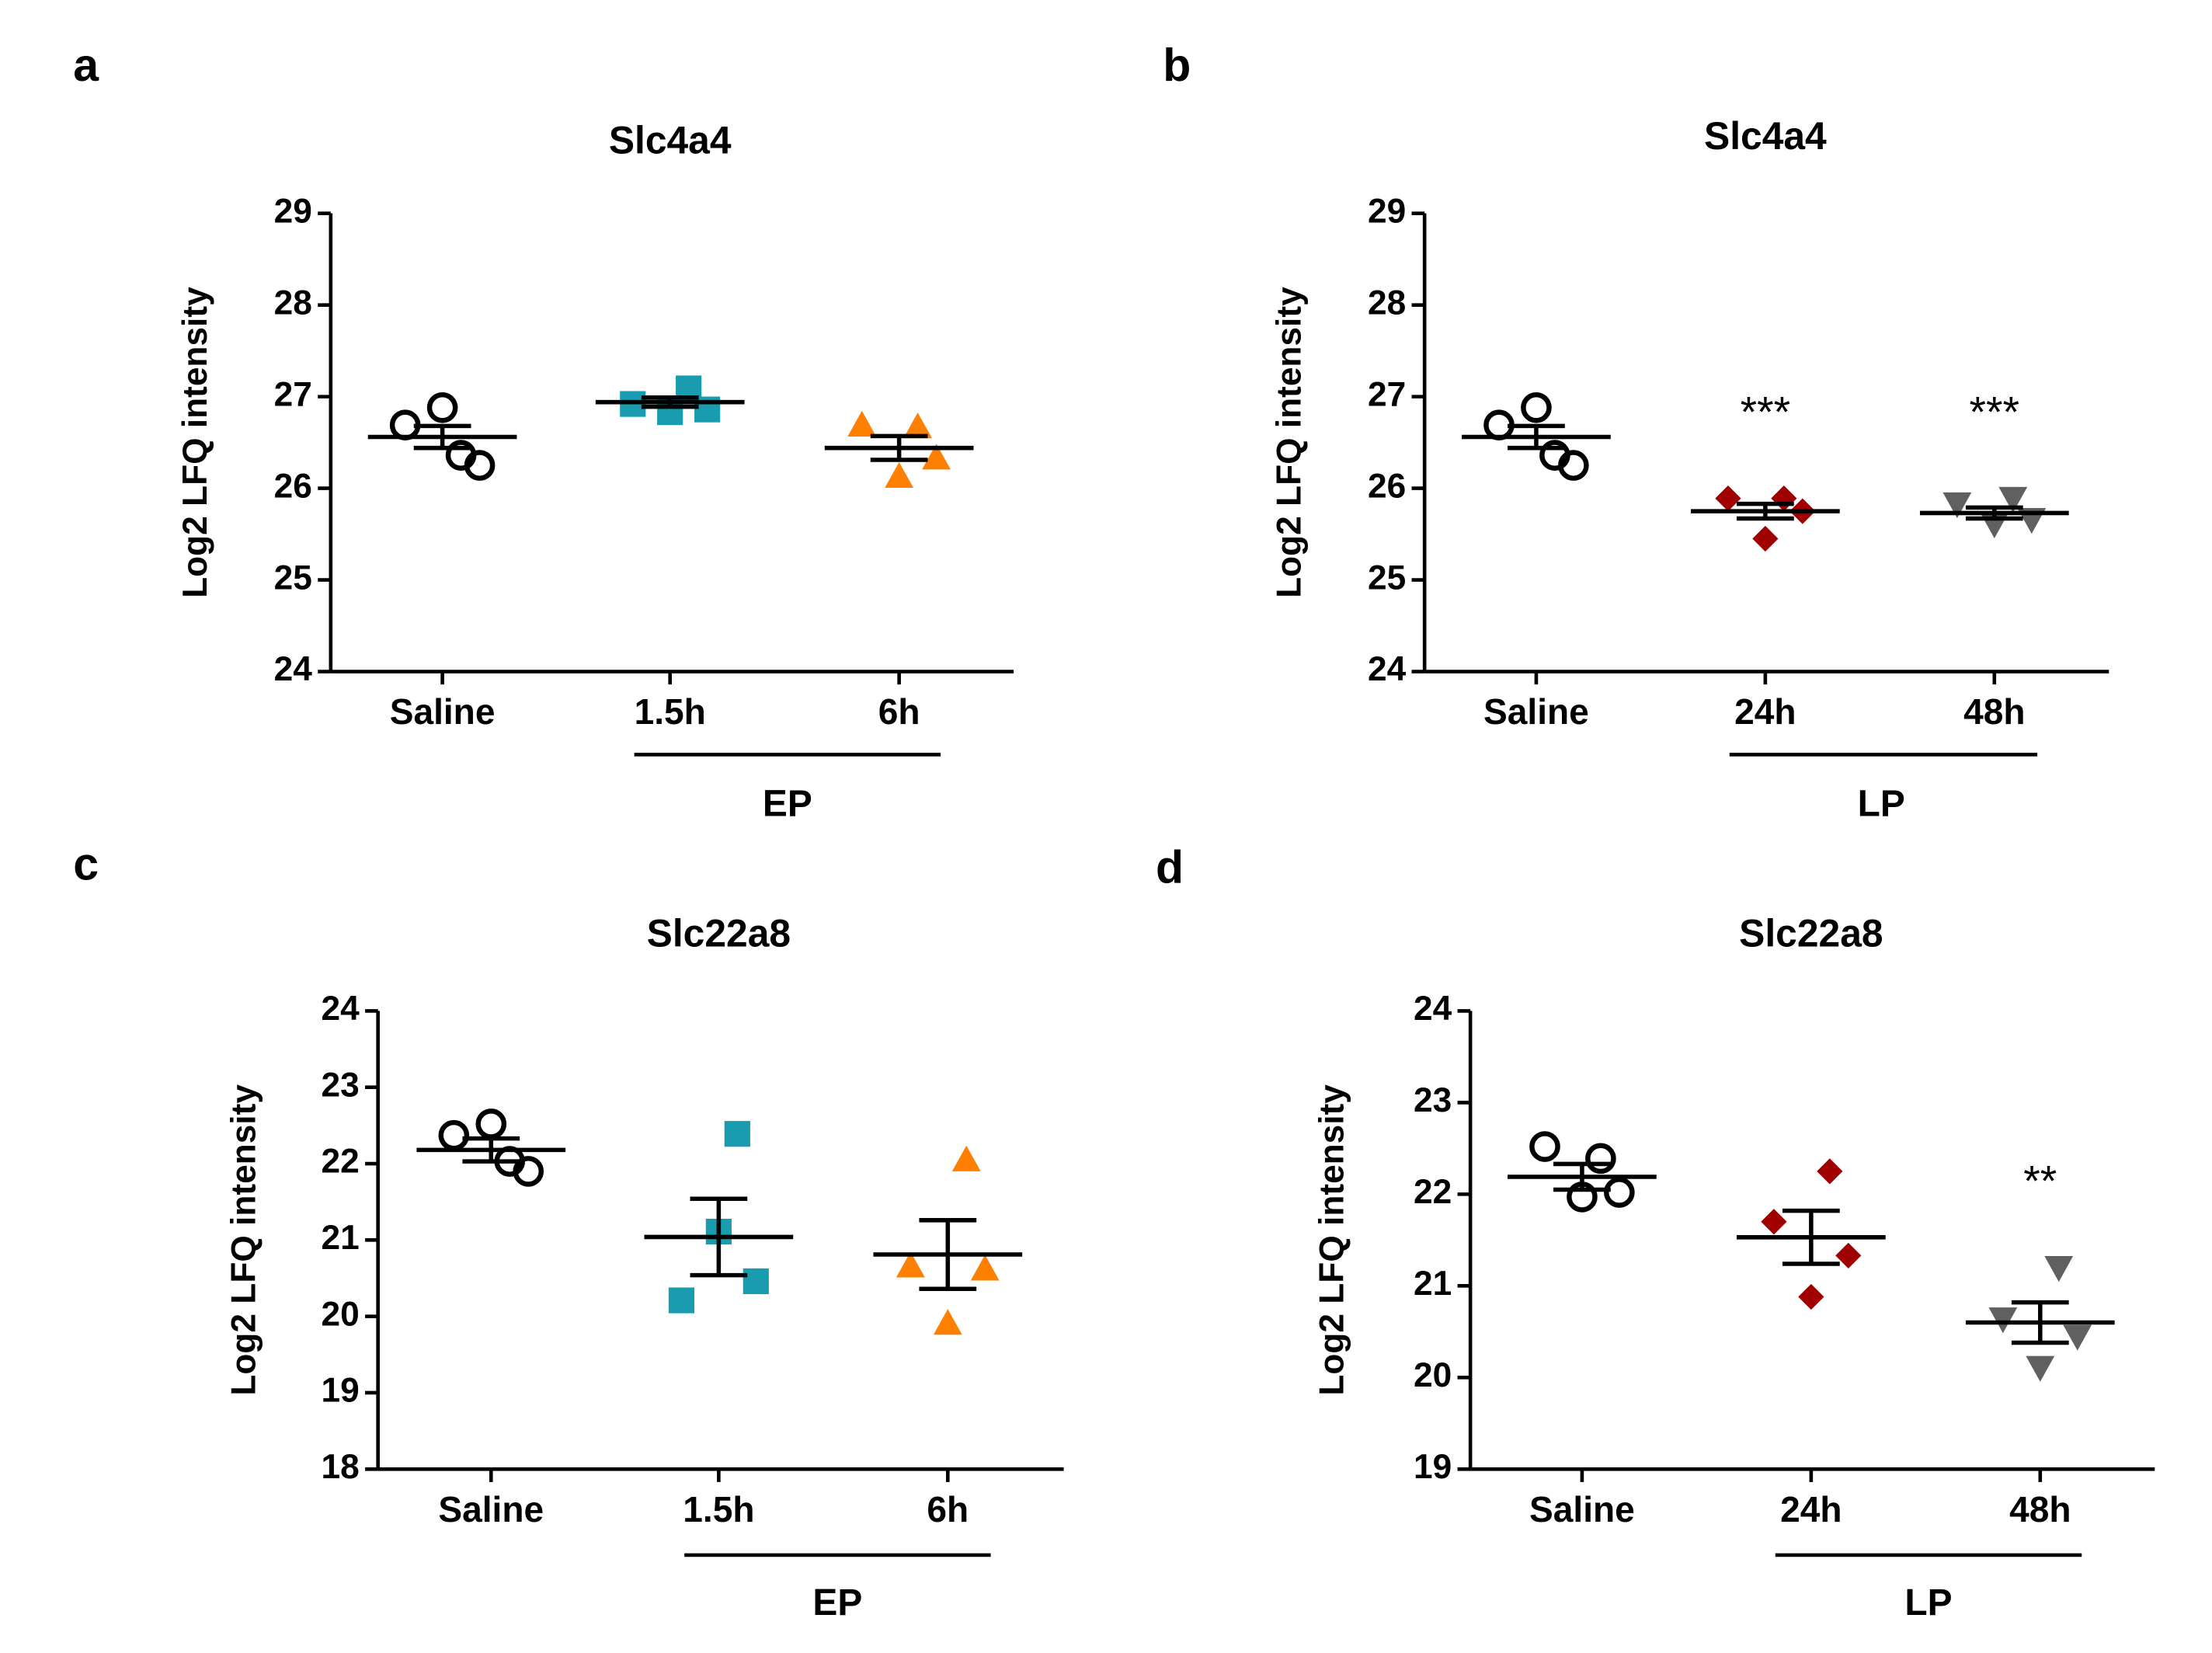 The height and width of the screenshot is (1653, 2212). I want to click on y-tick-label: 20, so click(340, 1314).